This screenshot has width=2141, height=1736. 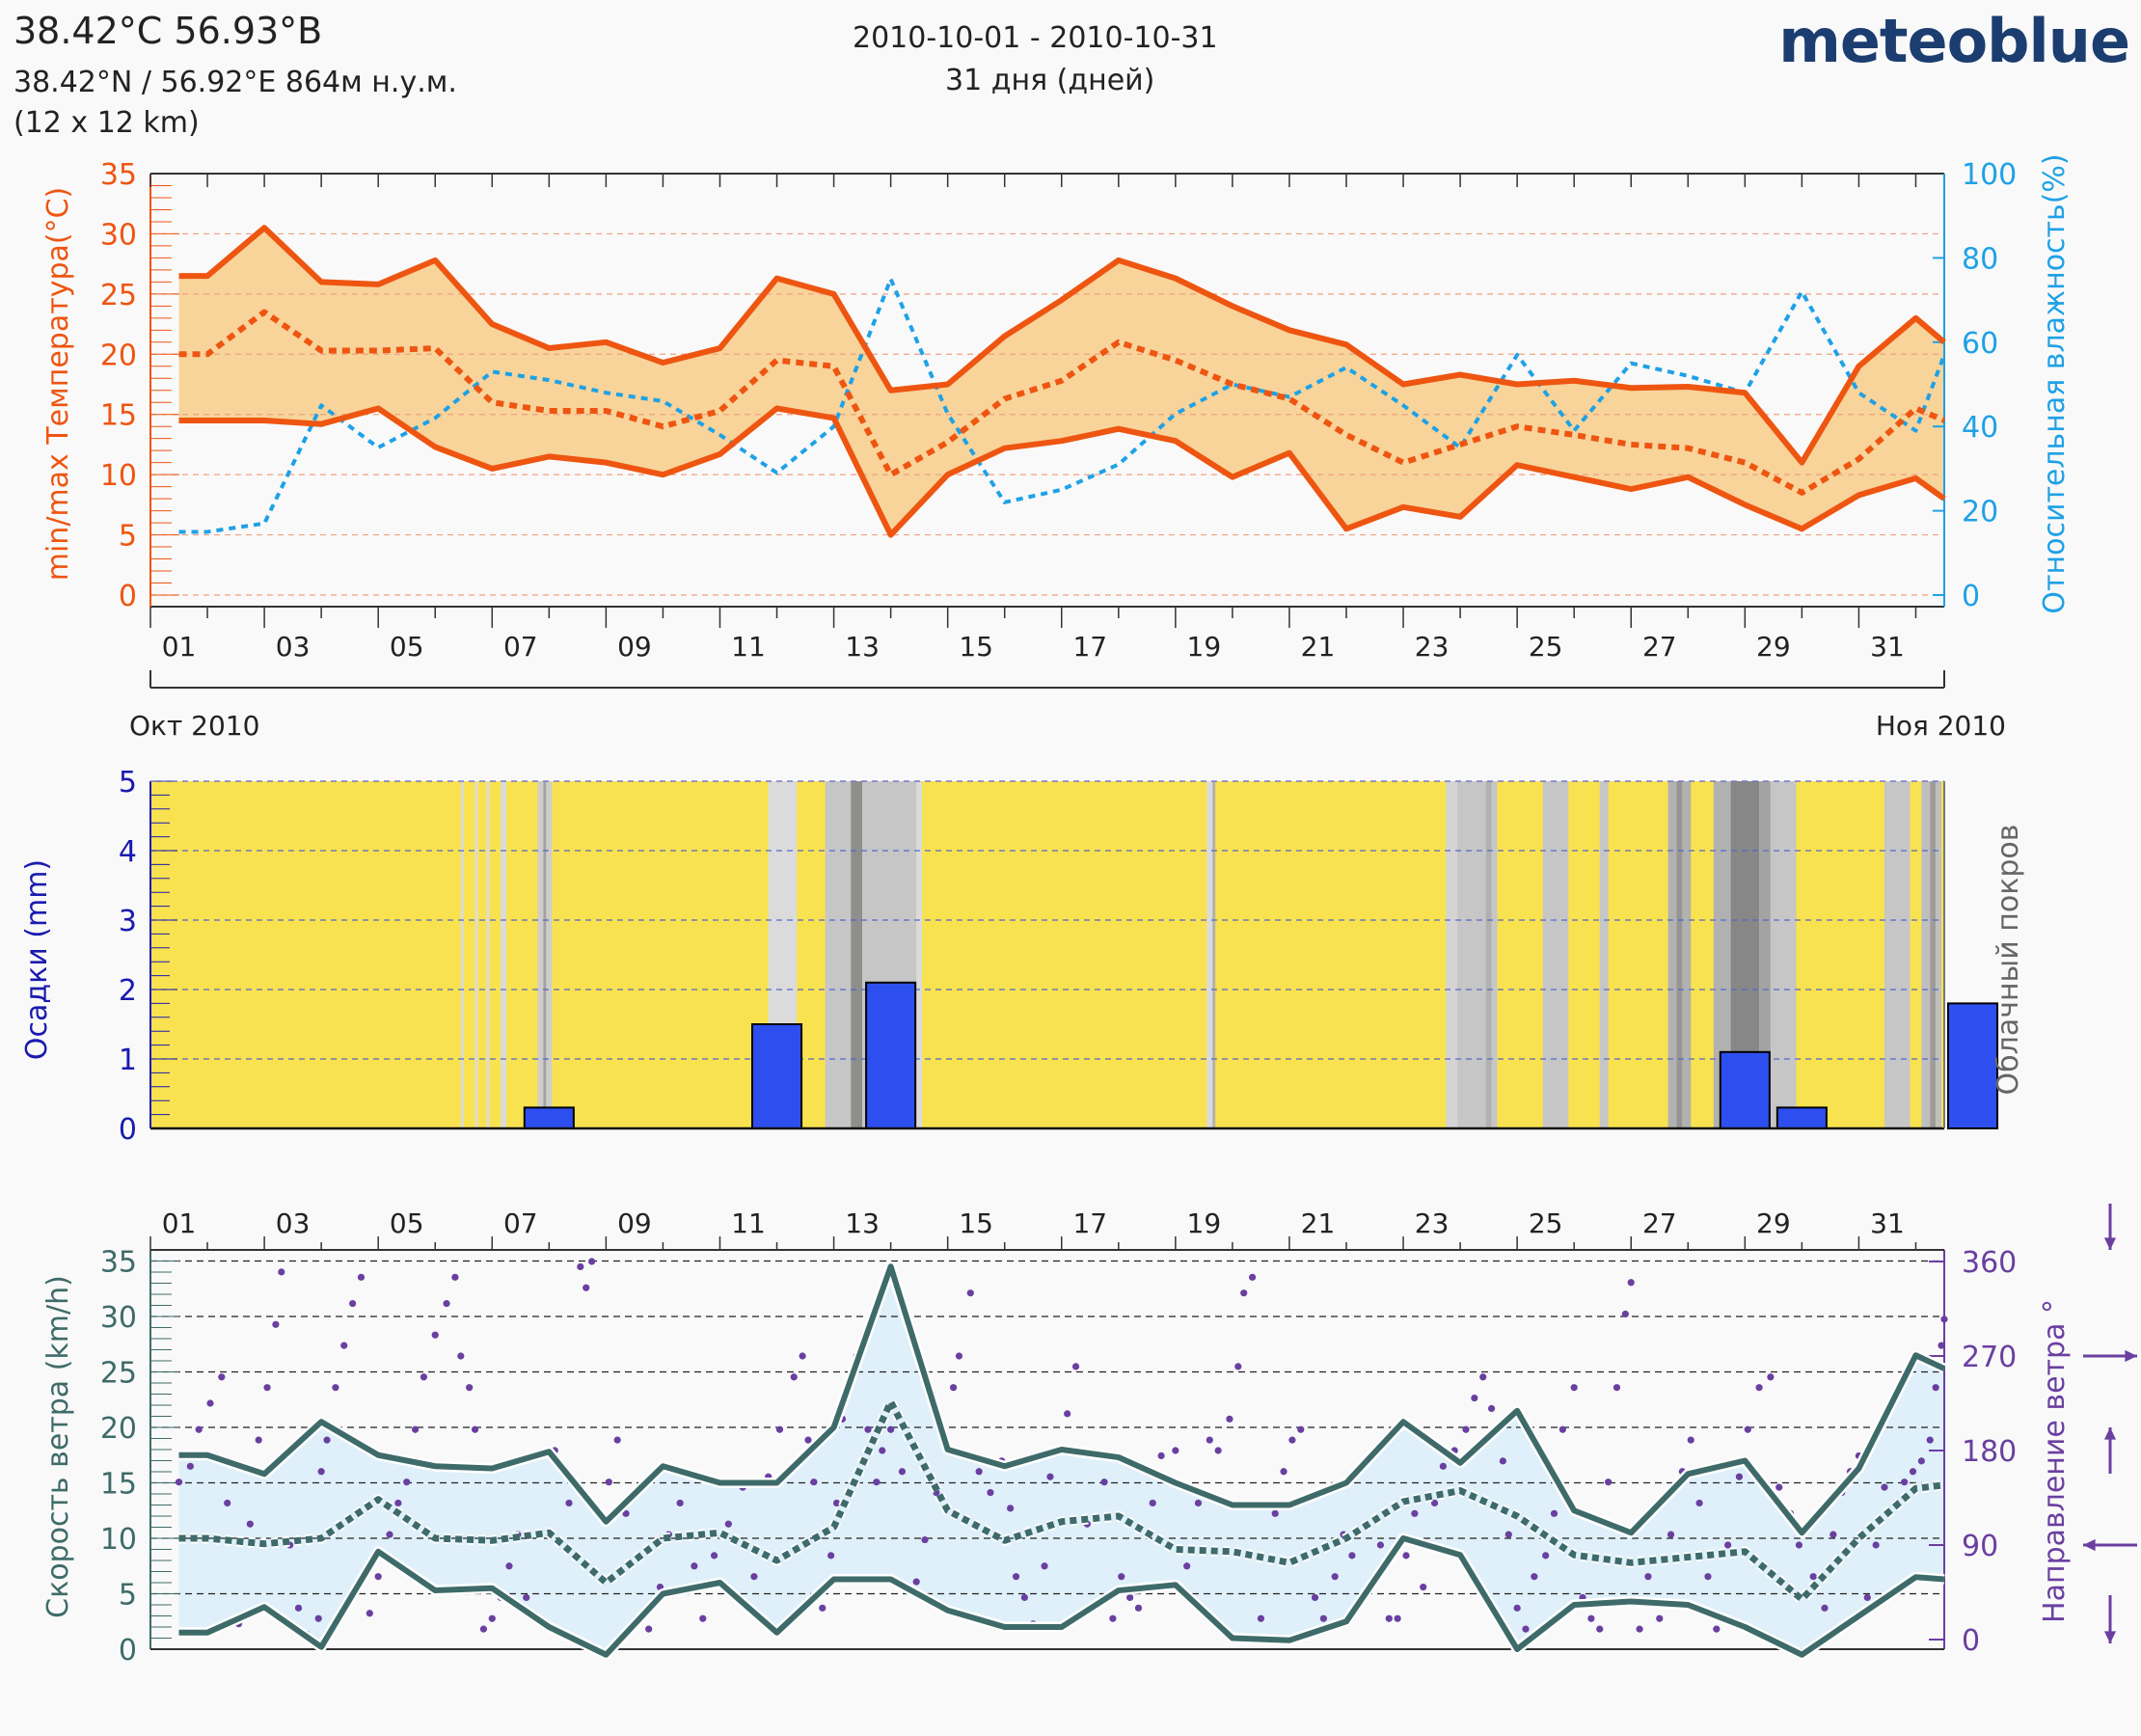 I want to click on wind-day-label: 09, so click(x=634, y=1223).